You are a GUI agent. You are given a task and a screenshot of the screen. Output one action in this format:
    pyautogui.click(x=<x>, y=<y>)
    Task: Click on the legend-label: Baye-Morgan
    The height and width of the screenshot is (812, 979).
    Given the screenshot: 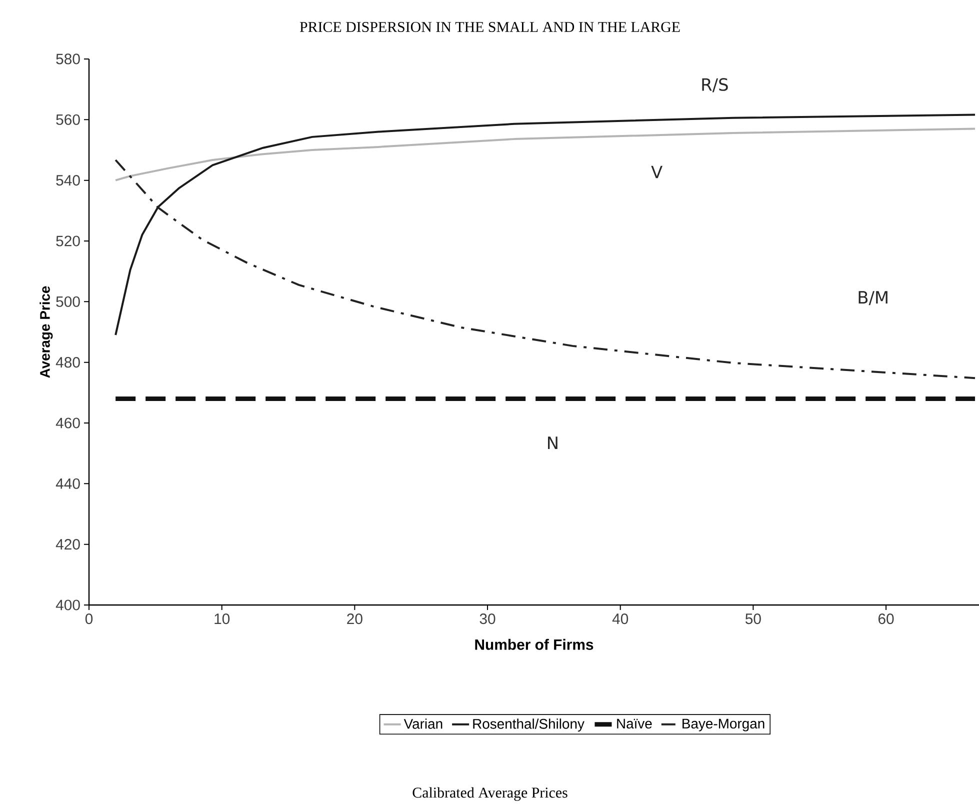 What is the action you would take?
    pyautogui.click(x=723, y=725)
    